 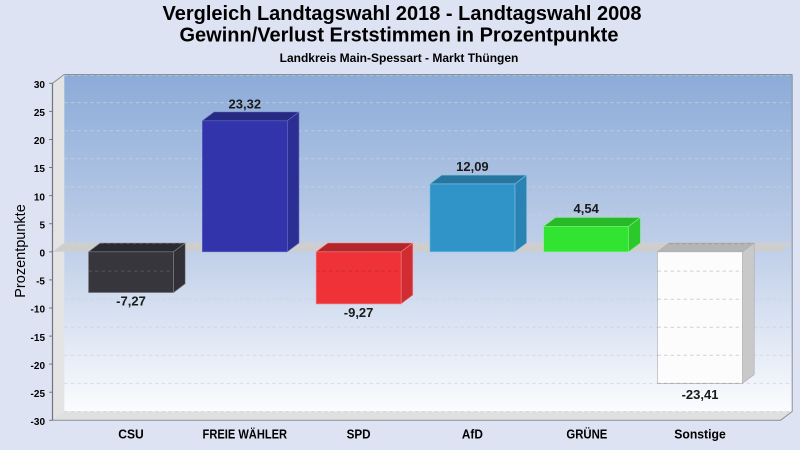 I want to click on svg-text: -25, so click(x=38, y=394).